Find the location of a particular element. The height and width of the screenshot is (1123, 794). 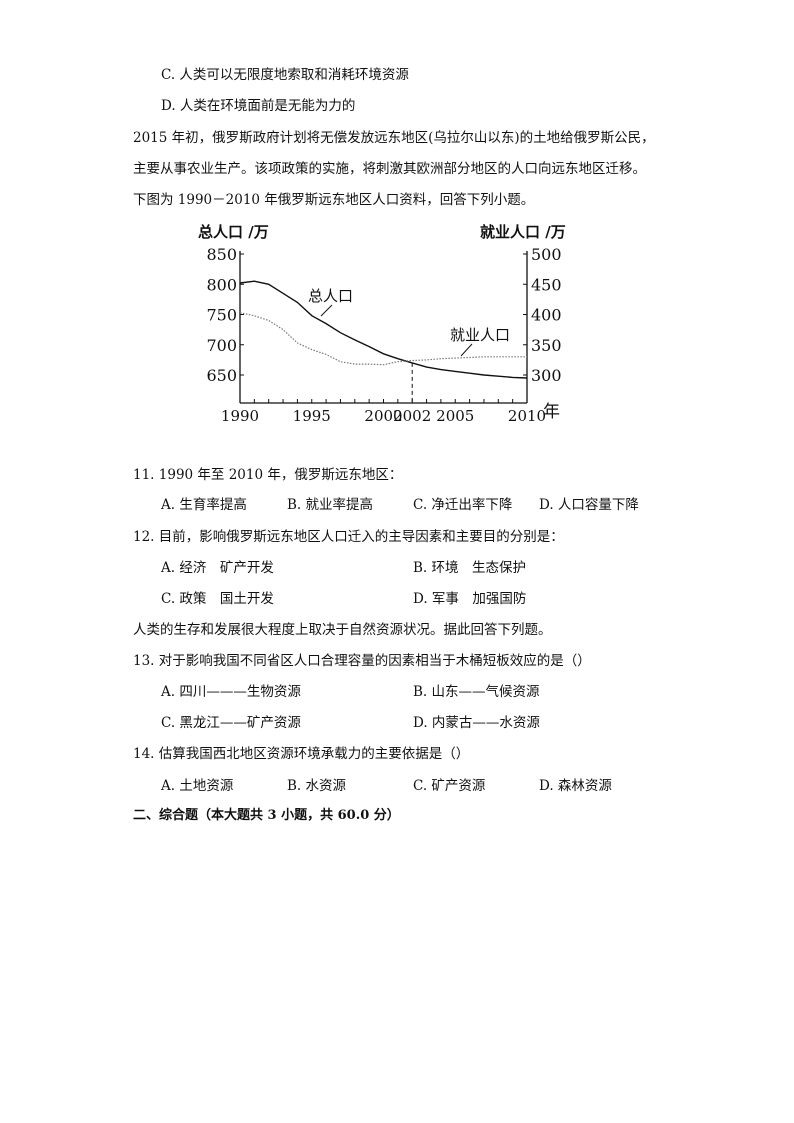

y-left-tick-label: 700 is located at coordinates (221, 345).